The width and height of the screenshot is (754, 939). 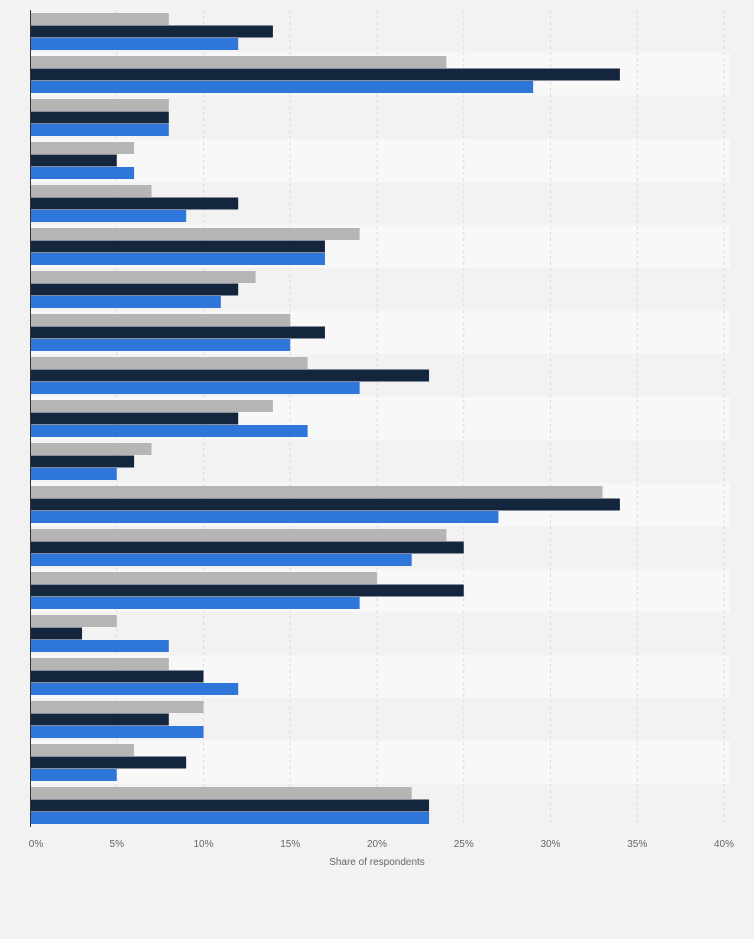 What do you see at coordinates (203, 844) in the screenshot?
I see `x-tick-label: 10%` at bounding box center [203, 844].